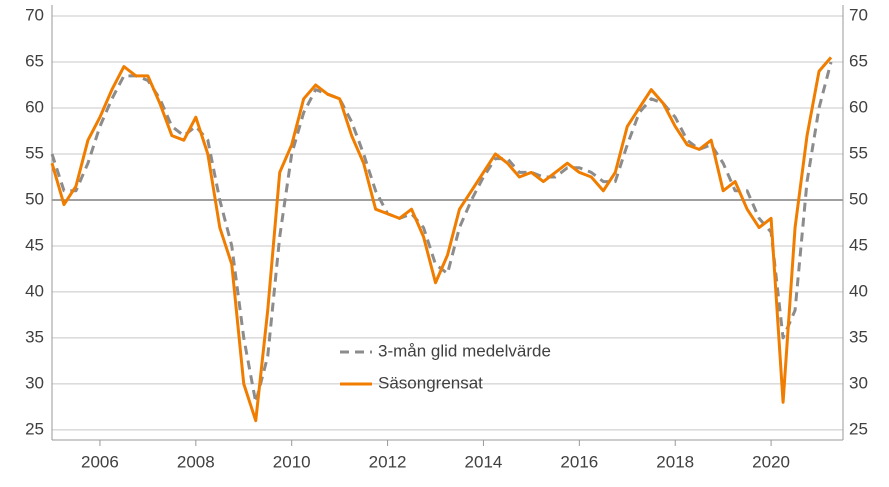 This screenshot has width=889, height=487. I want to click on x-tick-label: 2020, so click(771, 461).